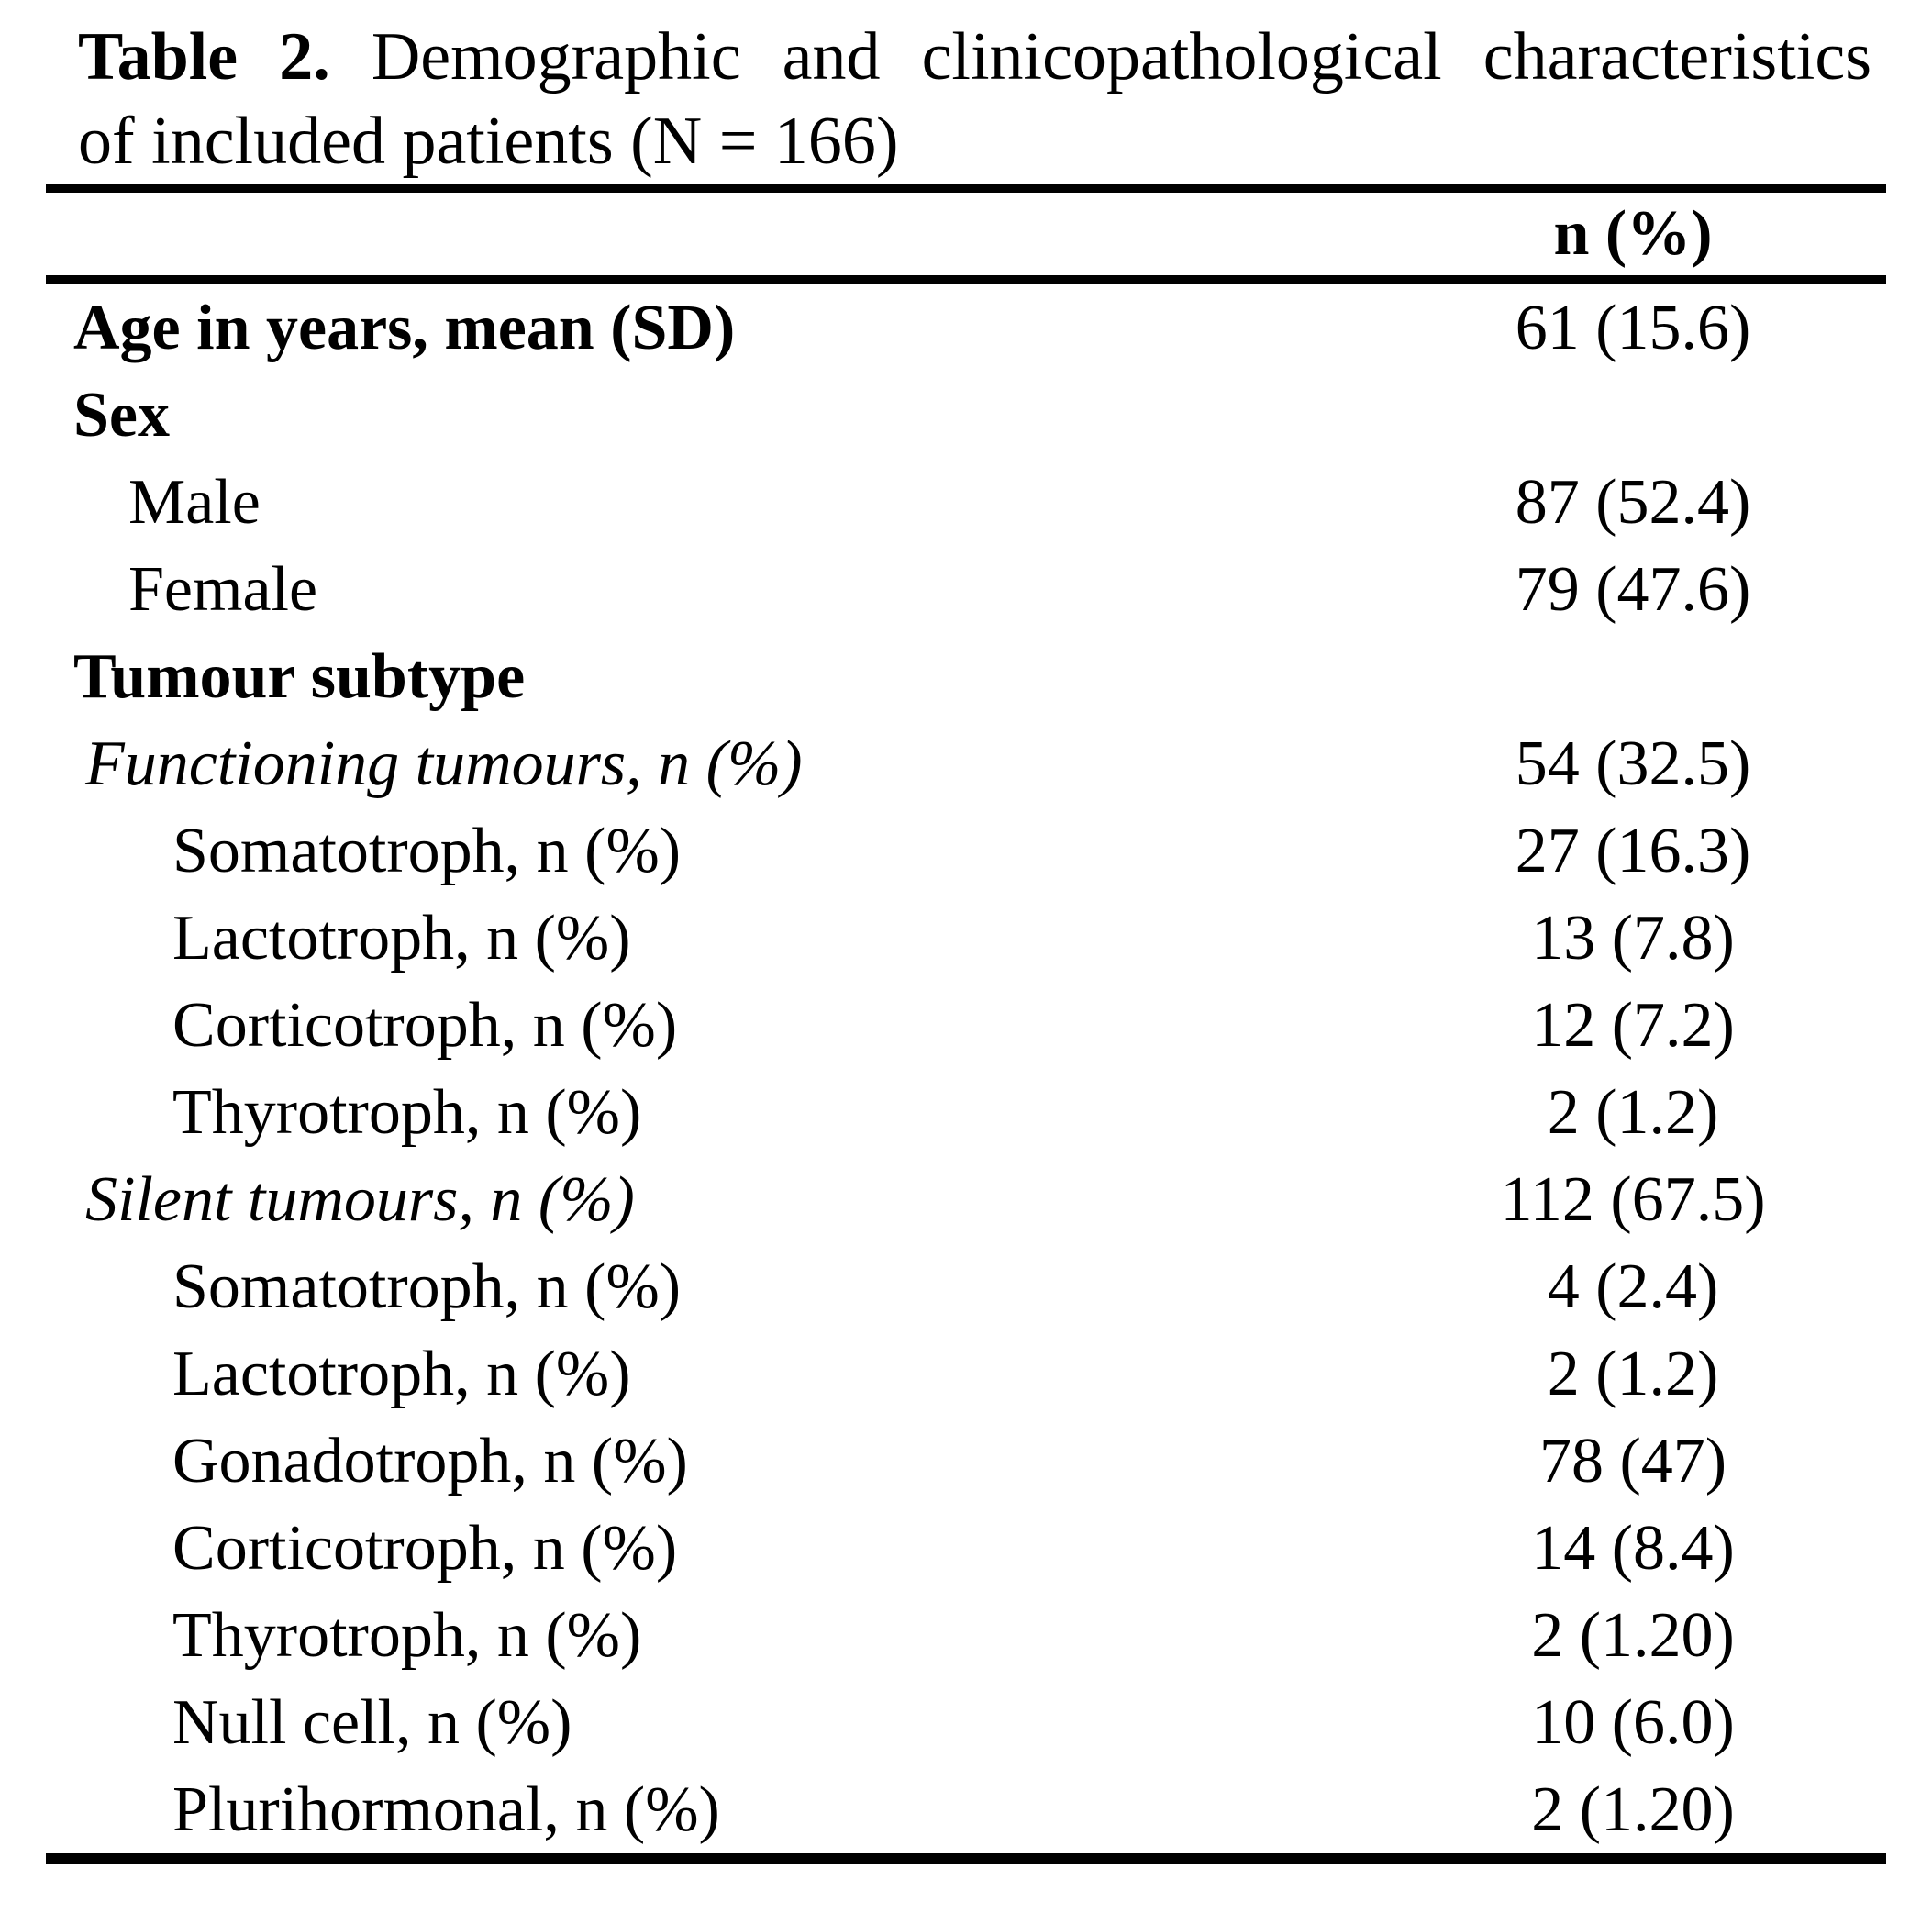  What do you see at coordinates (299, 676) in the screenshot?
I see `row-label: Tumour subtype` at bounding box center [299, 676].